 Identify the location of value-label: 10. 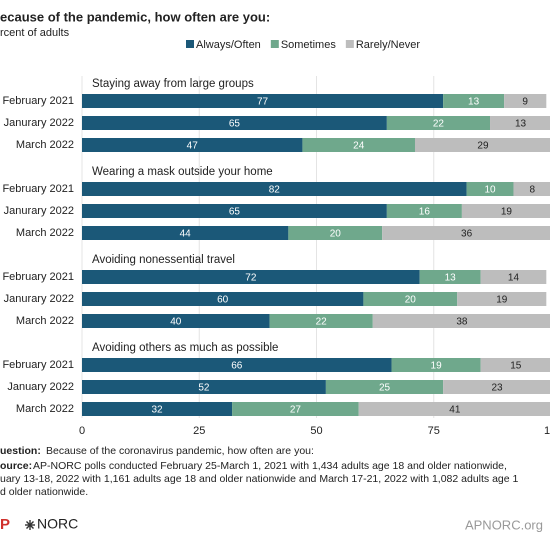
(490, 190).